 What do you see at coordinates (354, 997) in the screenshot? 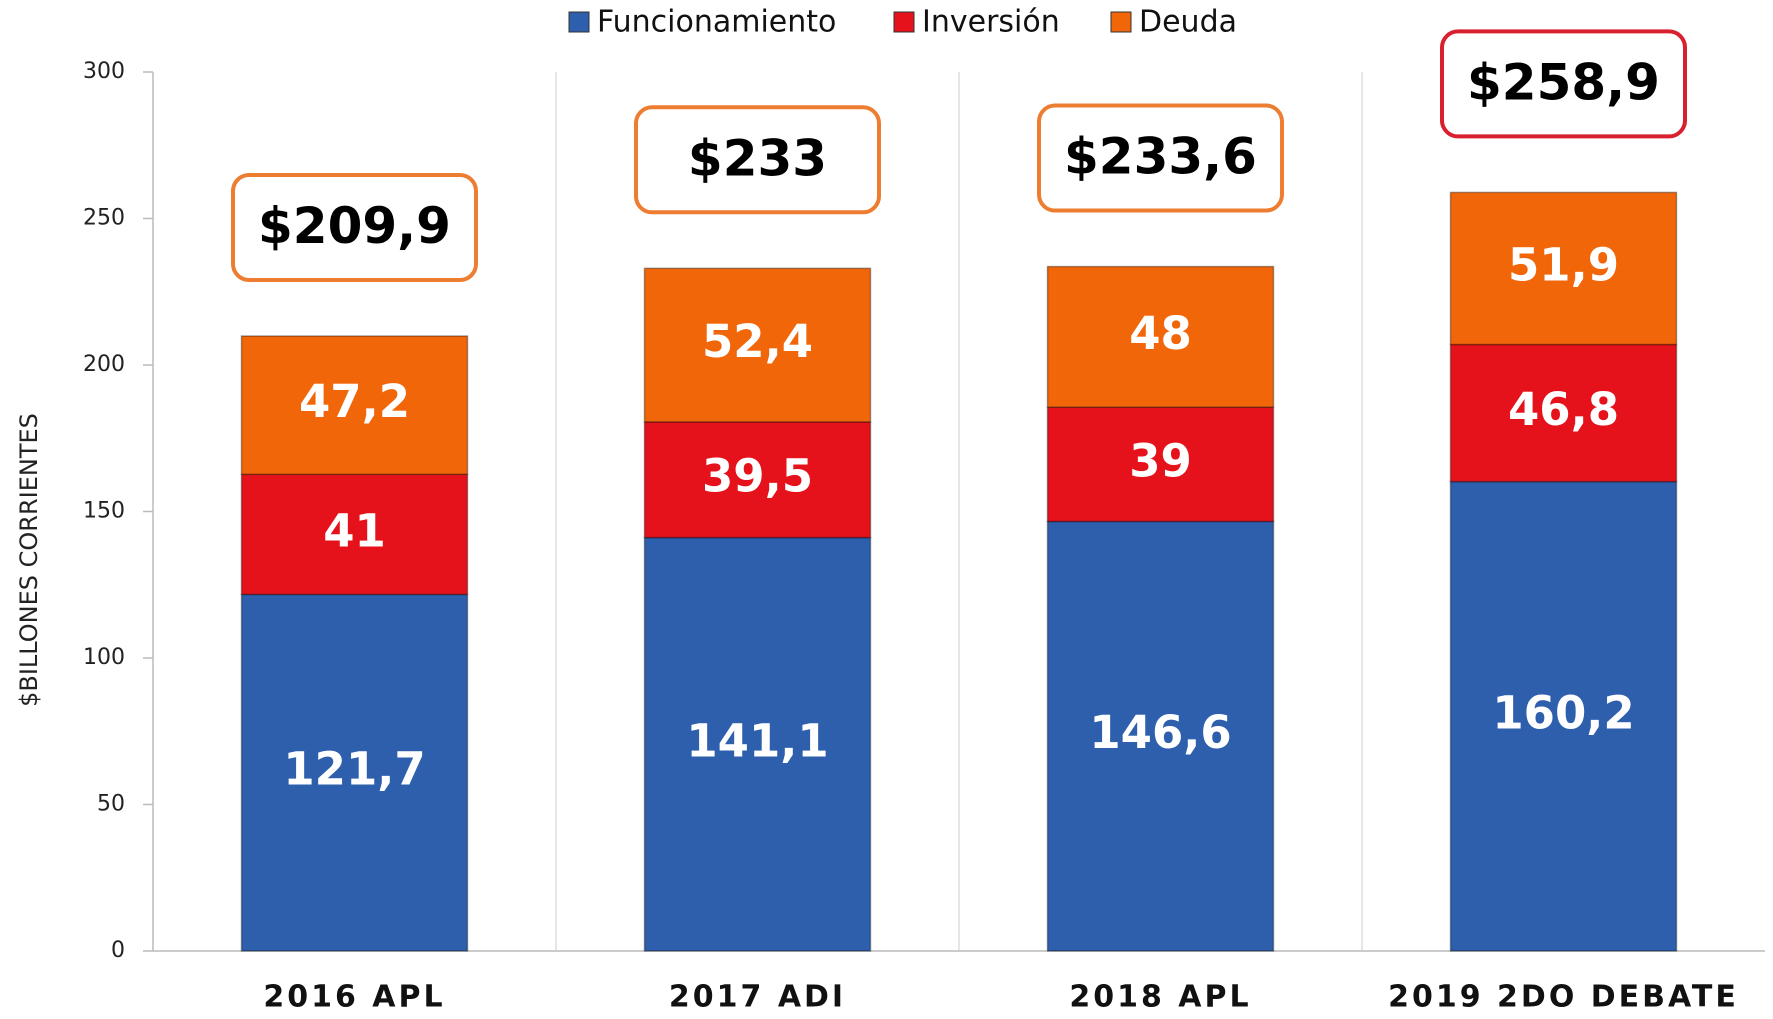
I see `x-tick-label: 2016 APL` at bounding box center [354, 997].